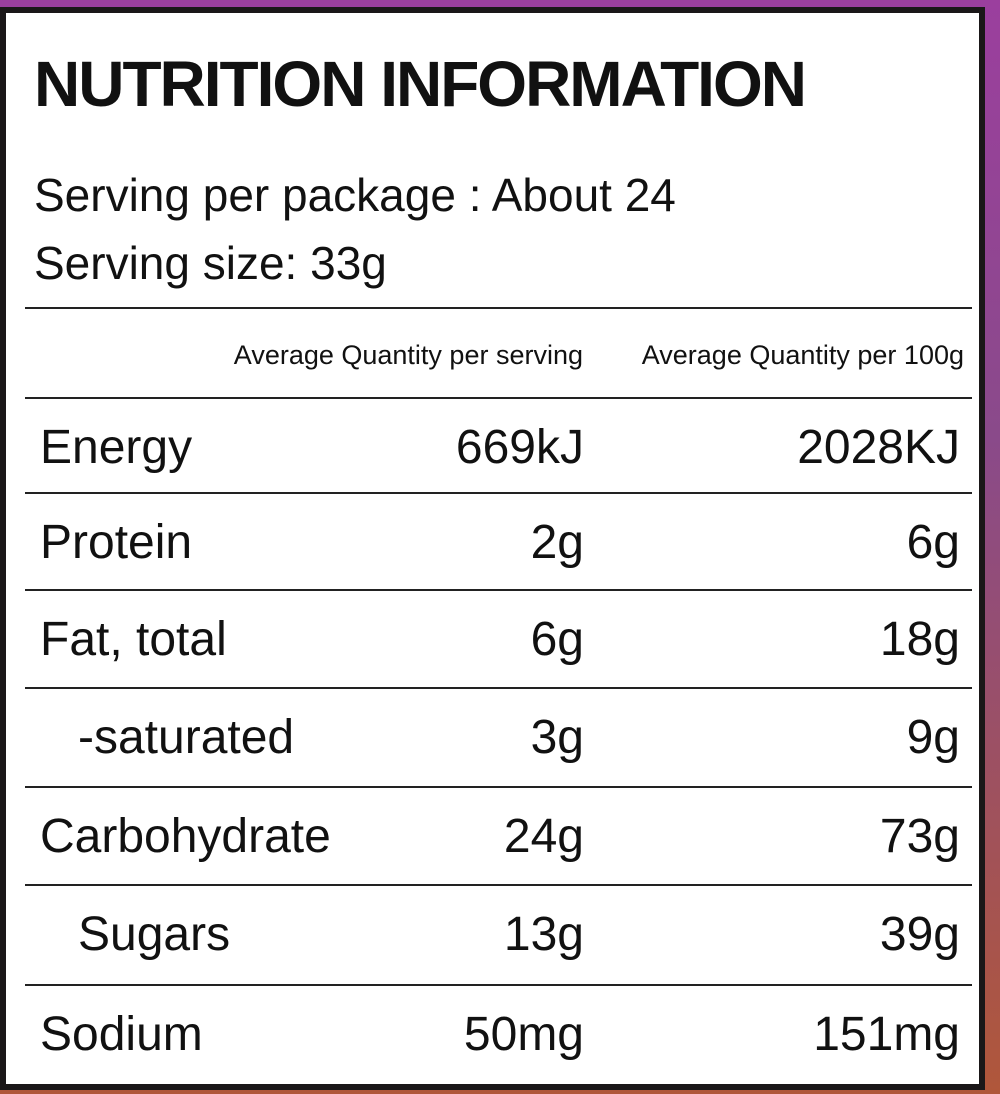 The height and width of the screenshot is (1094, 1000). Describe the element at coordinates (557, 737) in the screenshot. I see `per-serving-value: 3g` at that location.